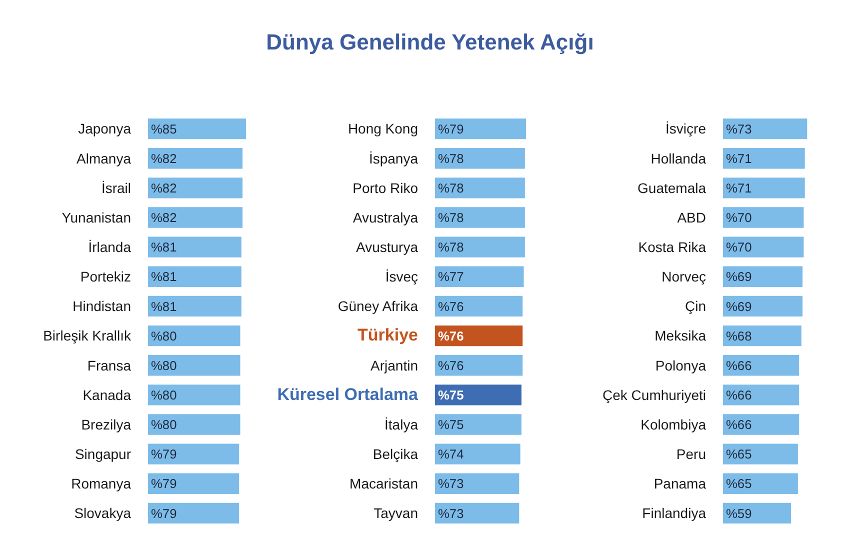  What do you see at coordinates (109, 365) in the screenshot?
I see `y-tick-label: Fransa` at bounding box center [109, 365].